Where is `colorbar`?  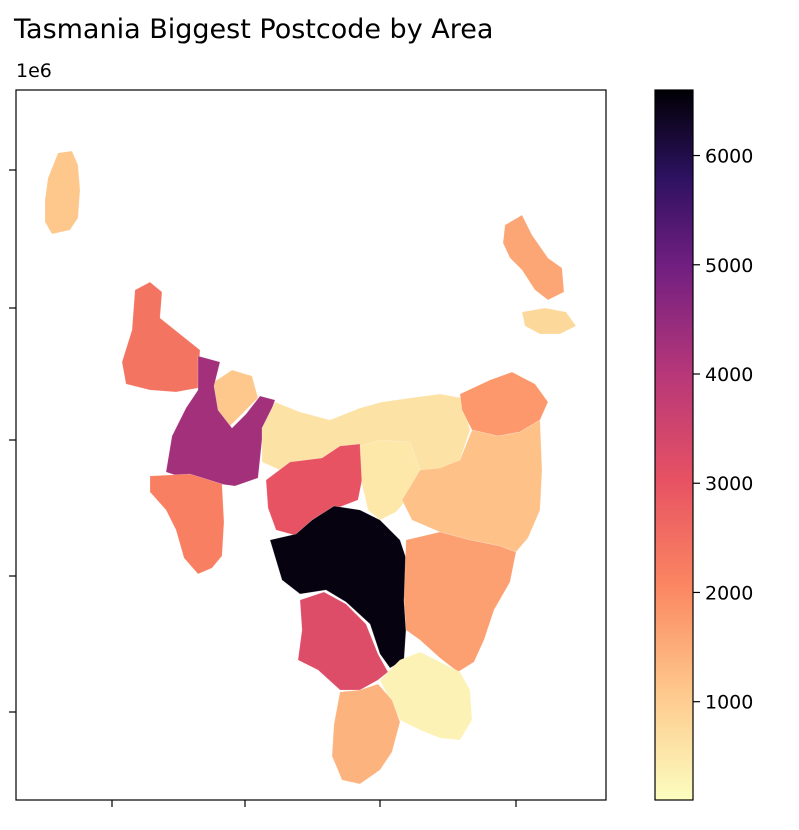
colorbar is located at coordinates (674, 445).